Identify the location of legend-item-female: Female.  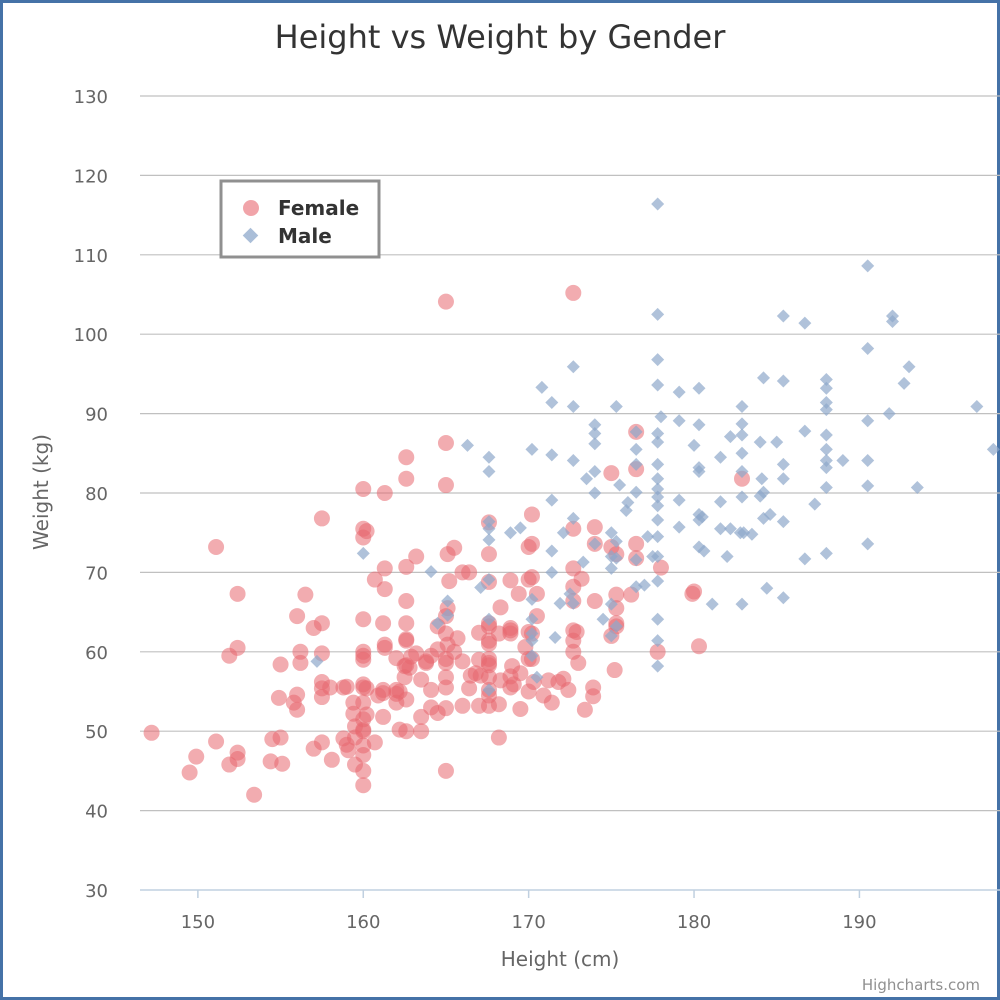
(301, 208).